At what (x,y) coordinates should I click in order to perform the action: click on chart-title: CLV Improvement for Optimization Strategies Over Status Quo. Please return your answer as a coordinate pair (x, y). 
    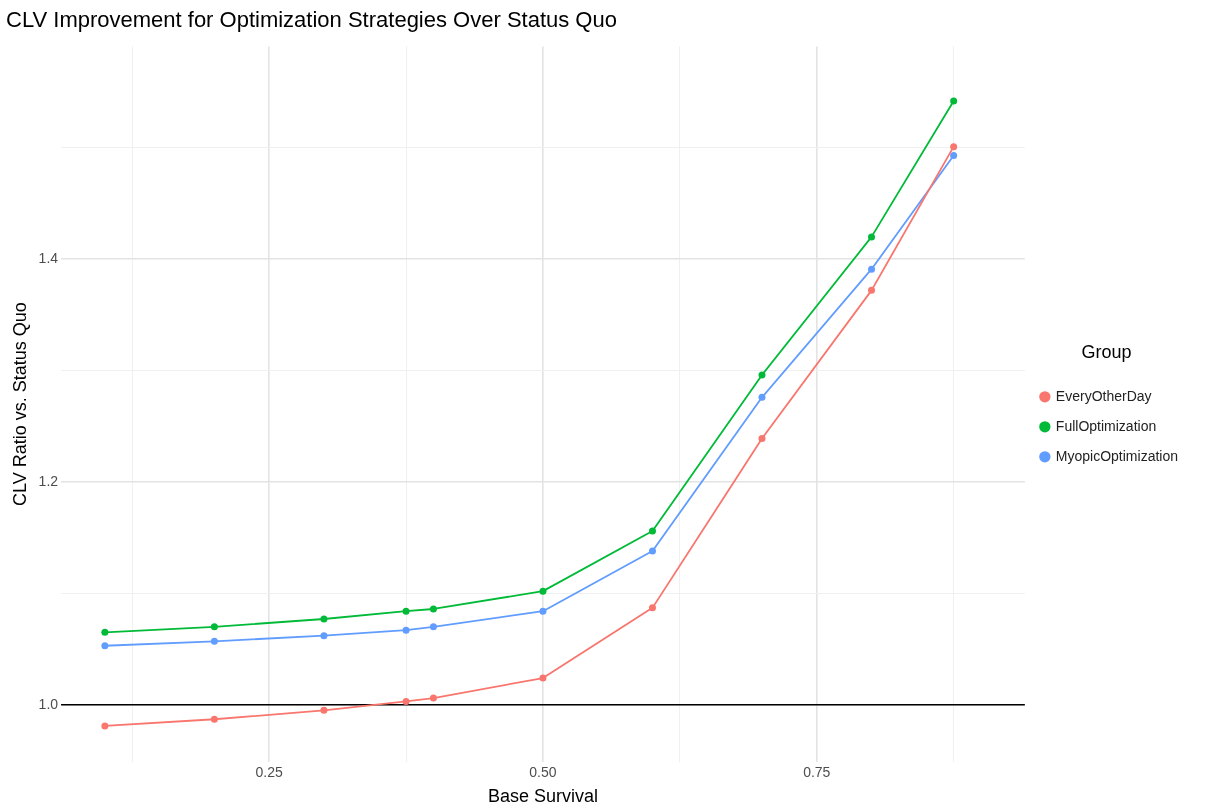
    Looking at the image, I should click on (311, 20).